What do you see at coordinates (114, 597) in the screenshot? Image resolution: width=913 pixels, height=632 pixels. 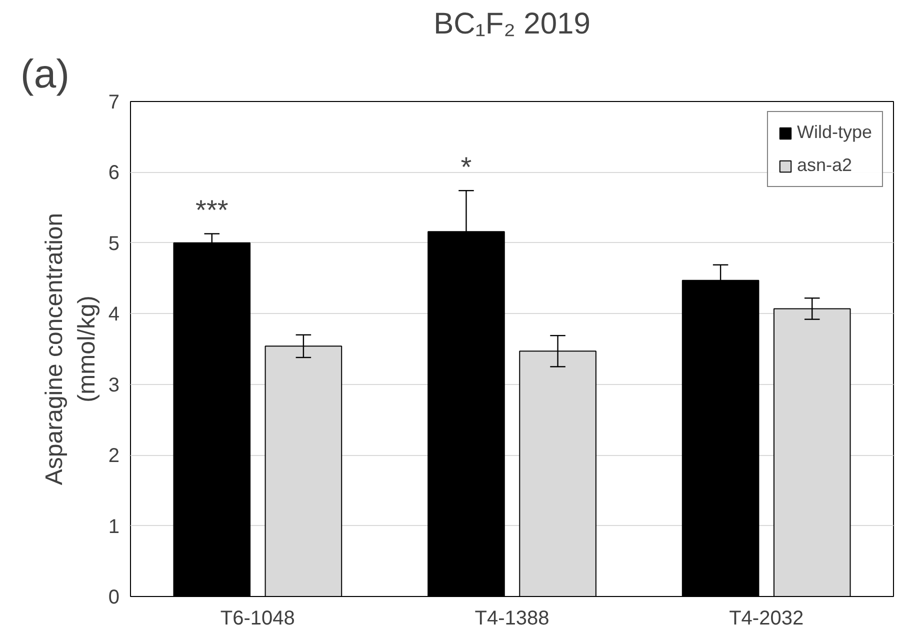 I see `y-tick-label: 0` at bounding box center [114, 597].